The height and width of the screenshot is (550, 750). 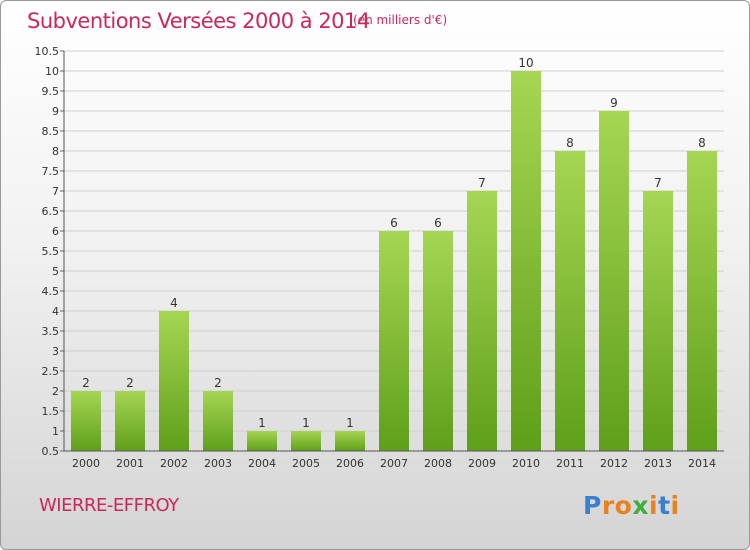 What do you see at coordinates (306, 463) in the screenshot?
I see `x-tick-label: 2005` at bounding box center [306, 463].